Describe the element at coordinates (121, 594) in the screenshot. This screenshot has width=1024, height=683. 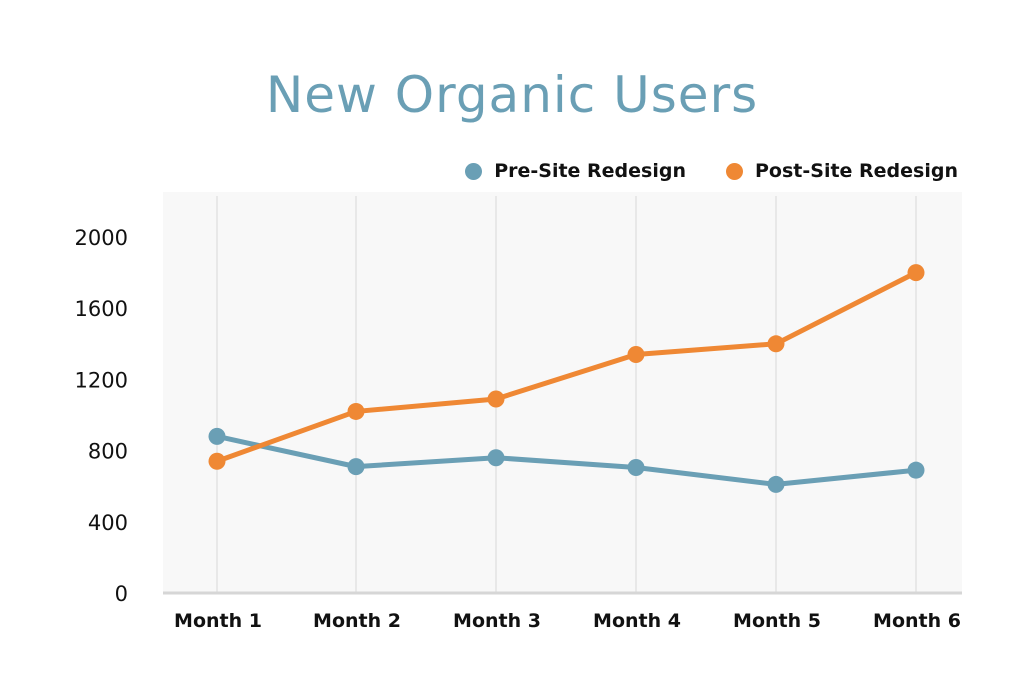
I see `y-tick-label: 0` at that location.